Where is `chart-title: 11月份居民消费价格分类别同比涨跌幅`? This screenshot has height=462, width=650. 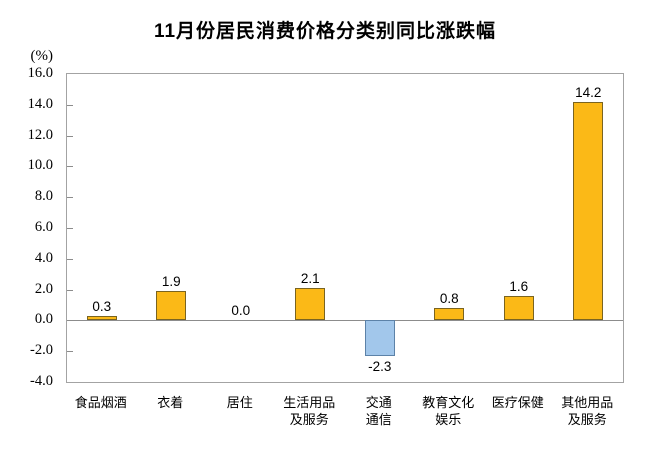
chart-title: 11月份居民消费价格分类别同比涨跌幅 is located at coordinates (325, 31).